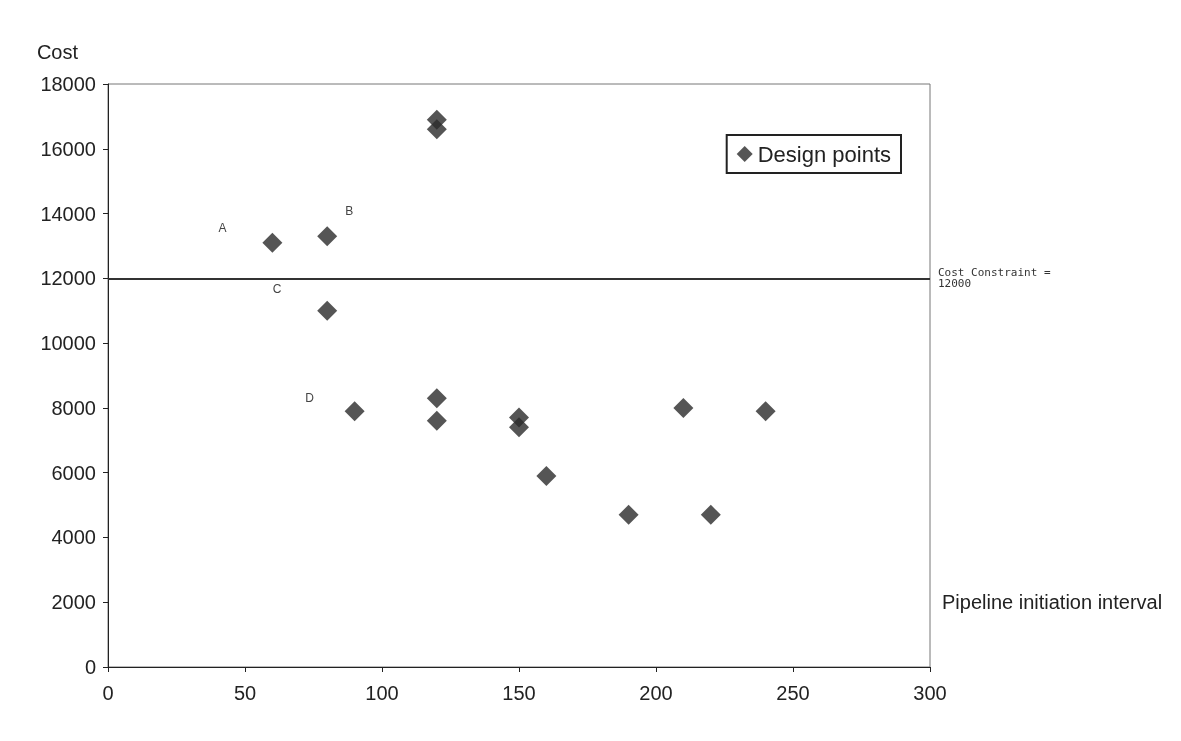  I want to click on x-tick-label: 50, so click(245, 693).